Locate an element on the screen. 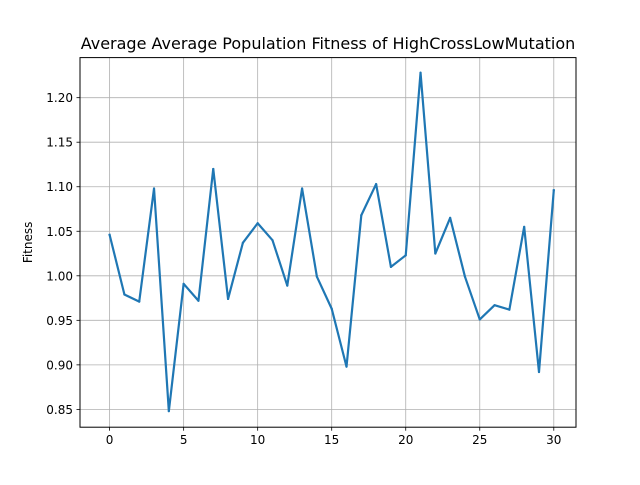 This screenshot has width=640, height=485. y-tick-label: 0.95 is located at coordinates (59, 321).